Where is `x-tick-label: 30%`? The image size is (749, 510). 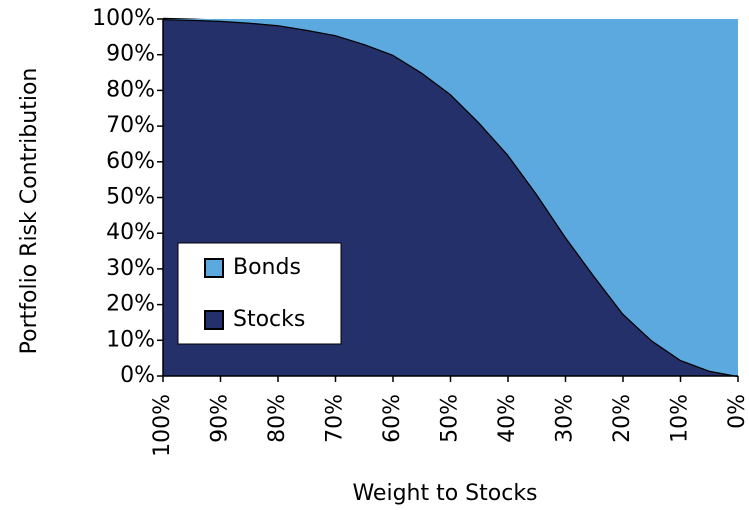 x-tick-label: 30% is located at coordinates (565, 418).